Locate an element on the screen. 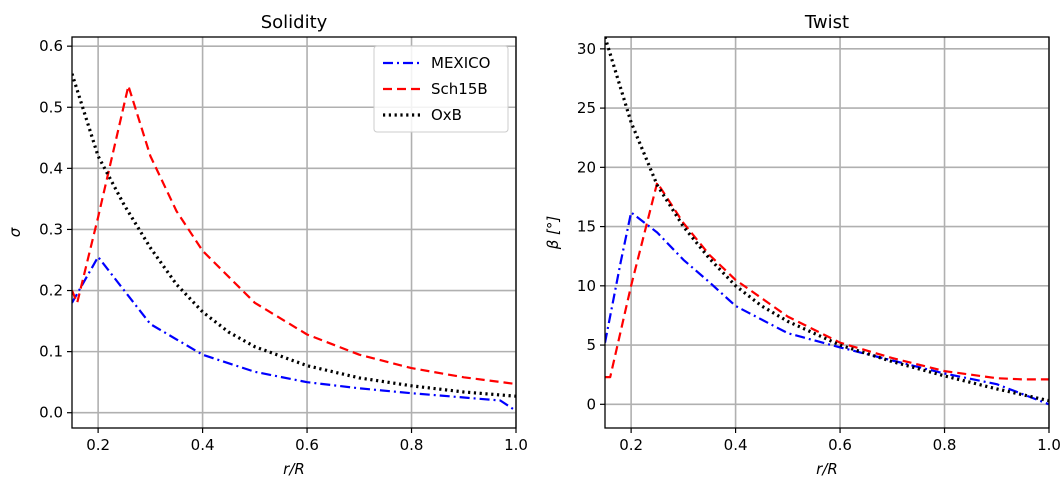 Image resolution: width=1062 pixels, height=479 pixels. solidity-legend-label-sch15b: Sch15B is located at coordinates (459, 89).